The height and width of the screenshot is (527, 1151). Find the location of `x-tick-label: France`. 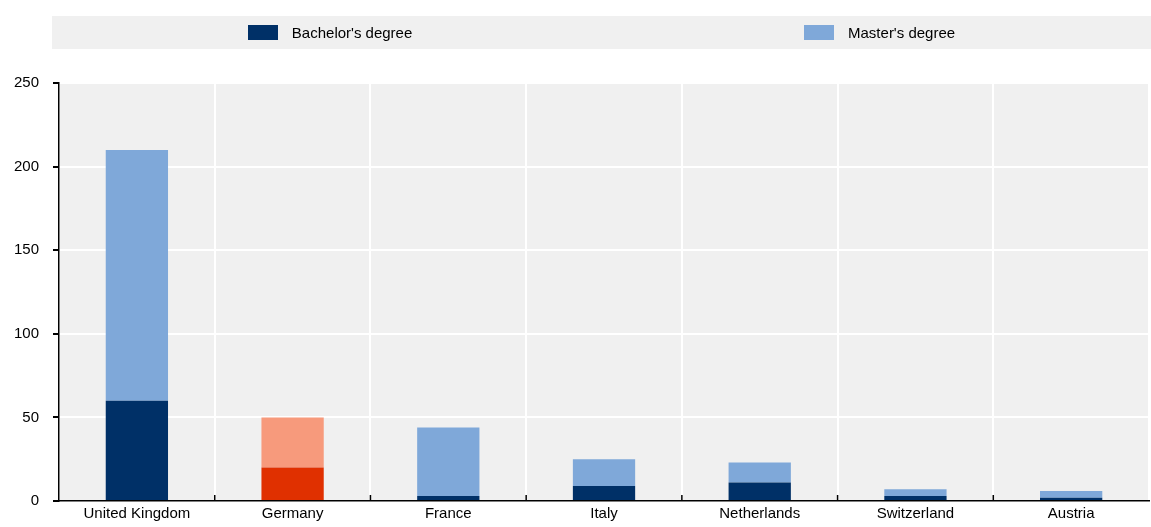

x-tick-label: France is located at coordinates (448, 513).